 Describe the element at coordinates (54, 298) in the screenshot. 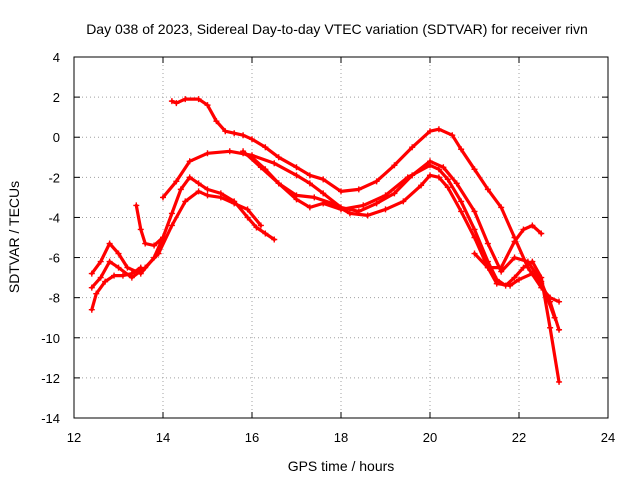

I see `y-tick-label: -8` at that location.